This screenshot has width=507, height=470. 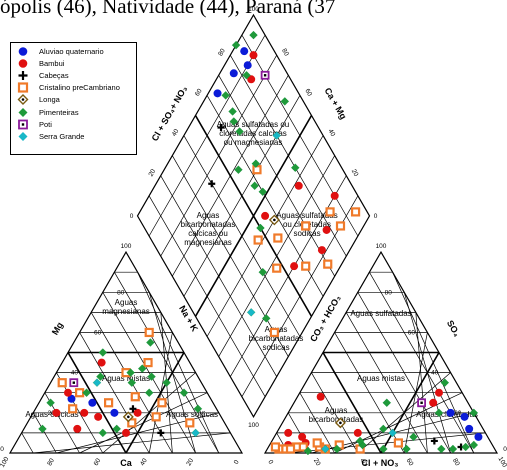 I want to click on diamond-tick-label: 0, so click(x=376, y=216).